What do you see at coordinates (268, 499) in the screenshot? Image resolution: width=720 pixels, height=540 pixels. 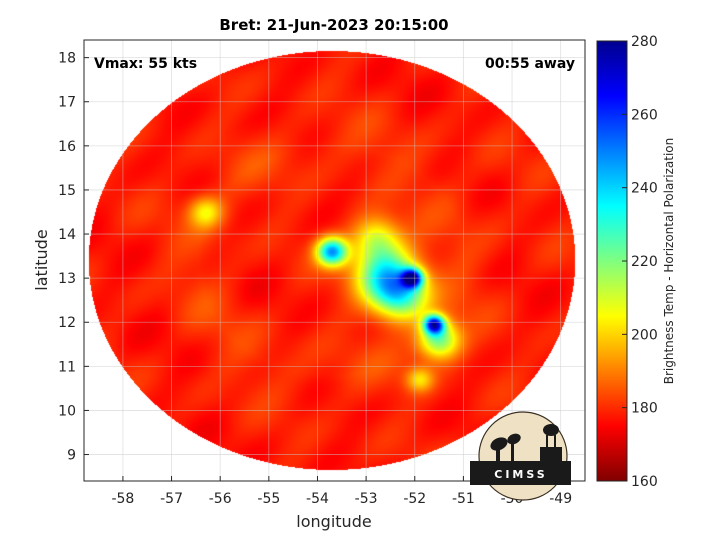 I see `x-tick-label: -55` at bounding box center [268, 499].